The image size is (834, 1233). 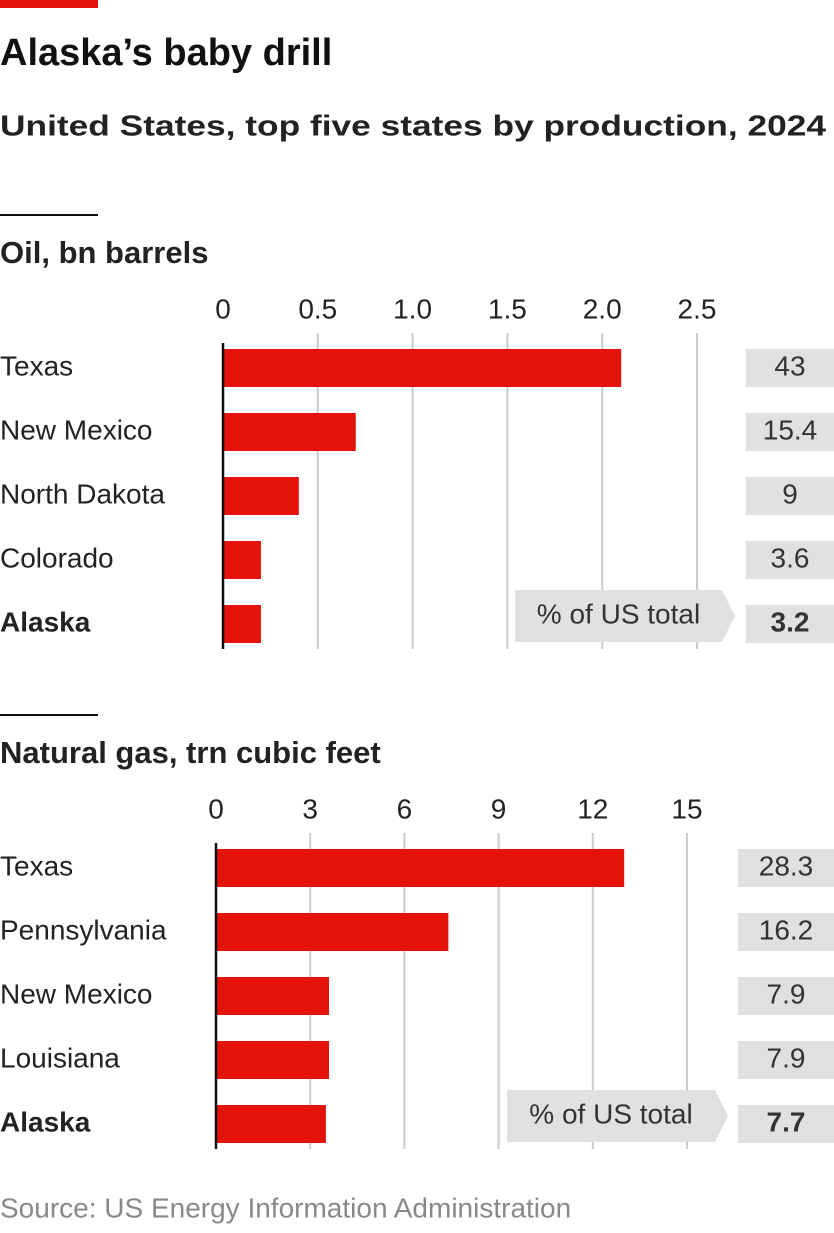 What do you see at coordinates (57, 557) in the screenshot?
I see `category-label: Colorado` at bounding box center [57, 557].